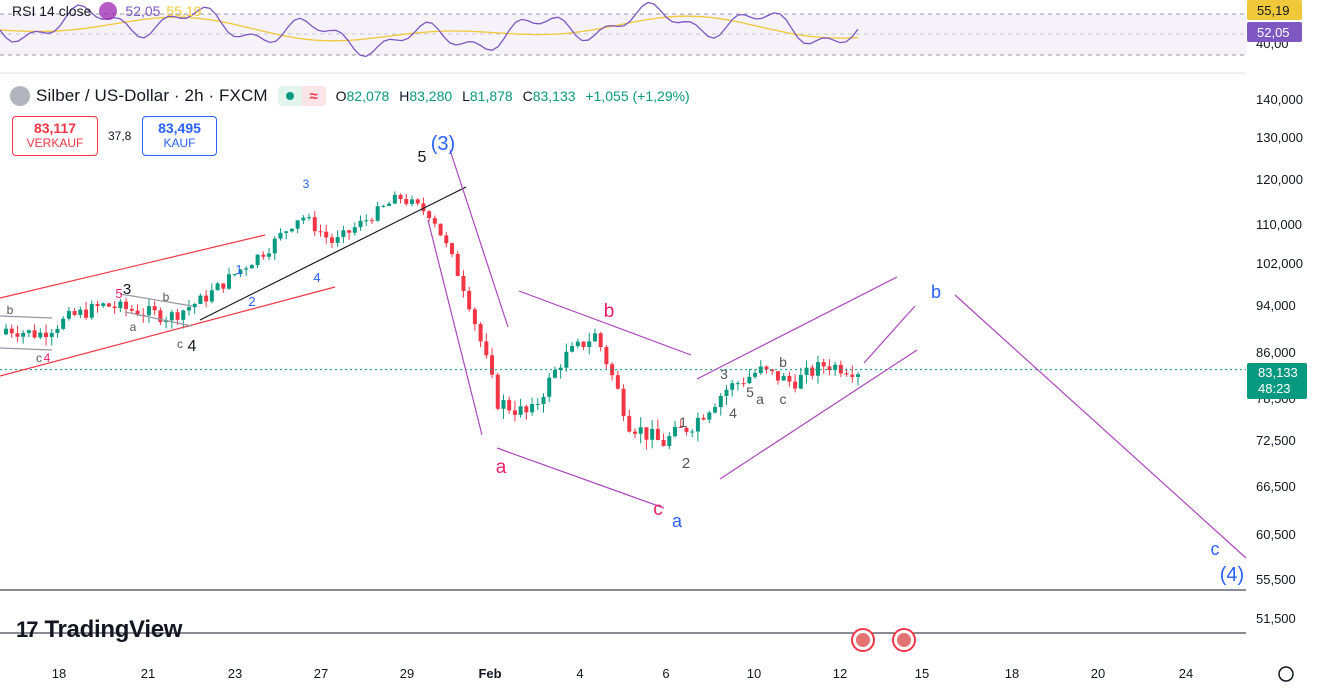 The image size is (1318, 689). What do you see at coordinates (443, 144) in the screenshot?
I see `wave-label: (3)` at bounding box center [443, 144].